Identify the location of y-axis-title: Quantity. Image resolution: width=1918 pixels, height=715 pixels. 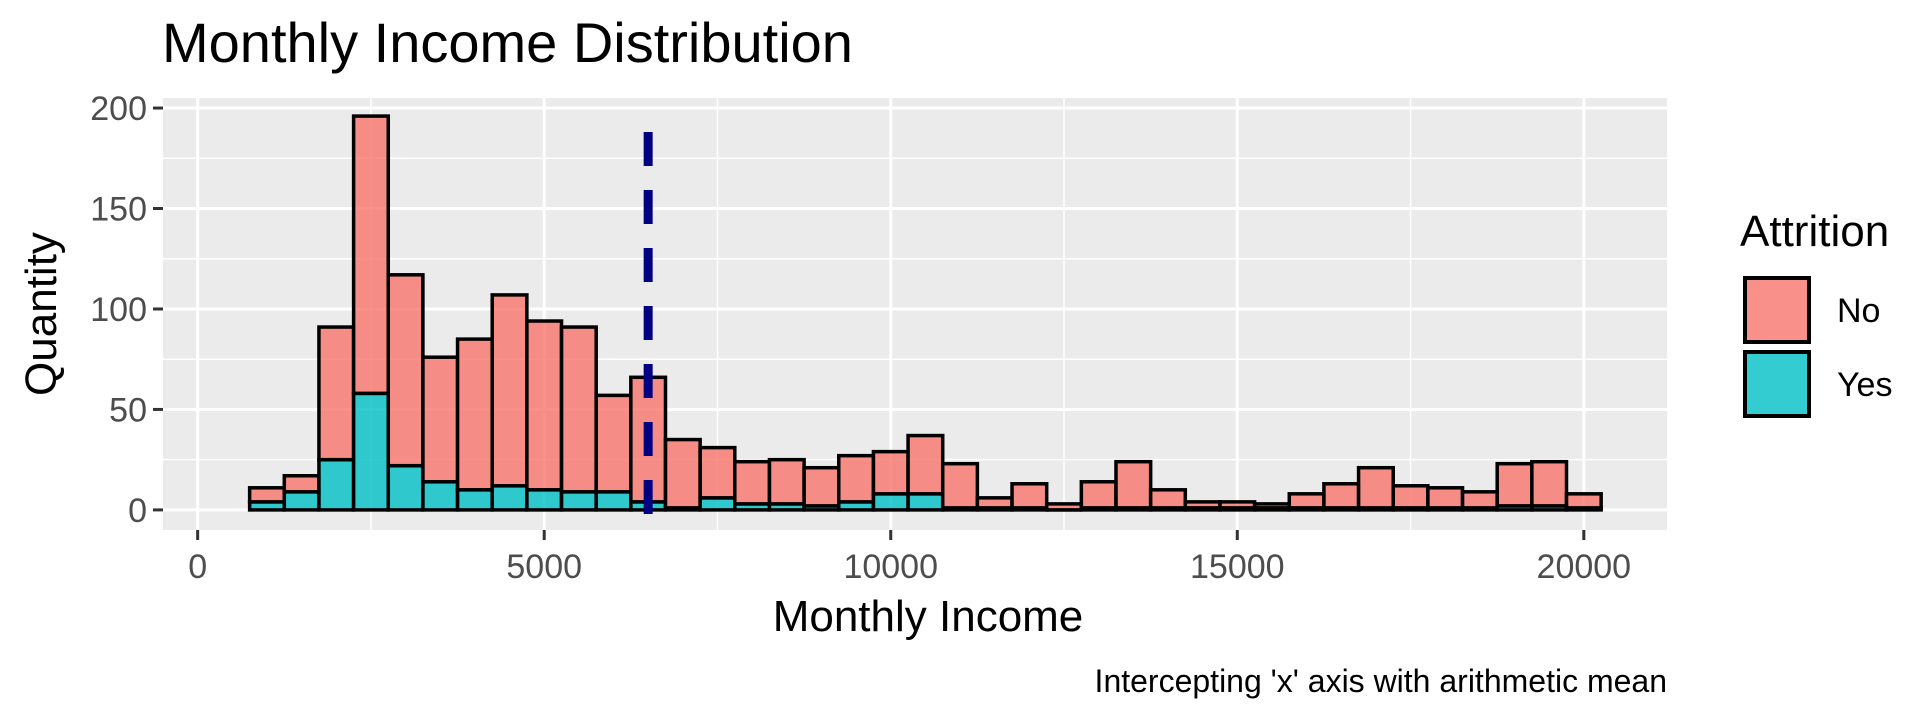
(41, 314).